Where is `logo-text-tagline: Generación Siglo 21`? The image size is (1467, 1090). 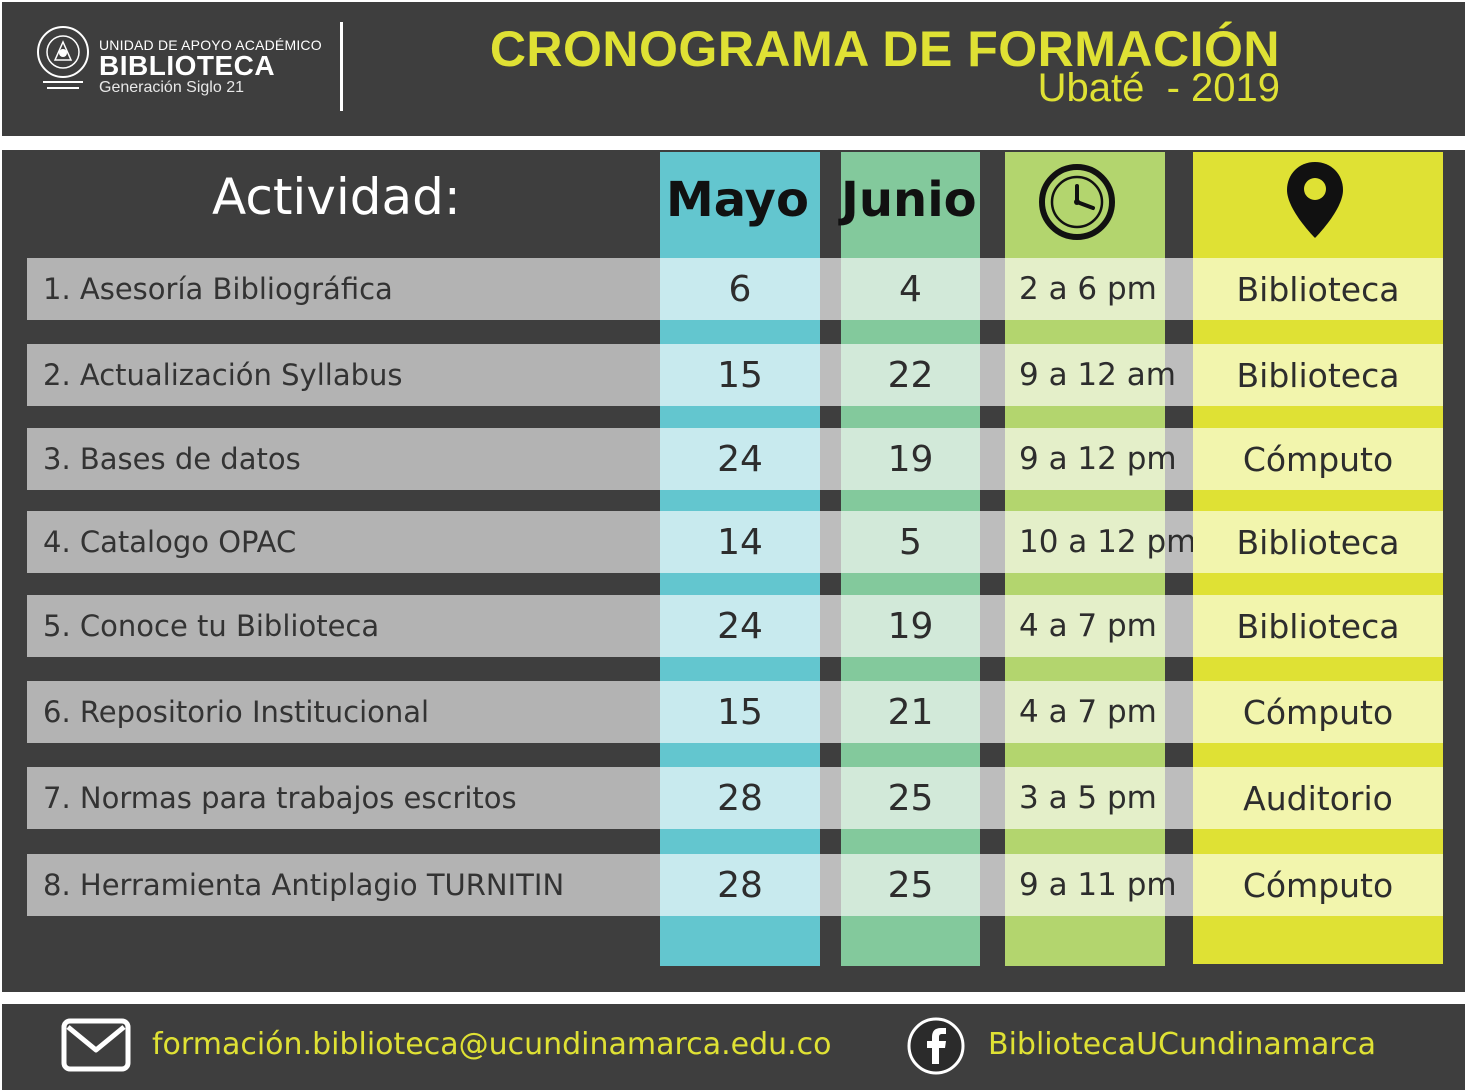
logo-text-tagline: Generación Siglo 21 is located at coordinates (171, 87).